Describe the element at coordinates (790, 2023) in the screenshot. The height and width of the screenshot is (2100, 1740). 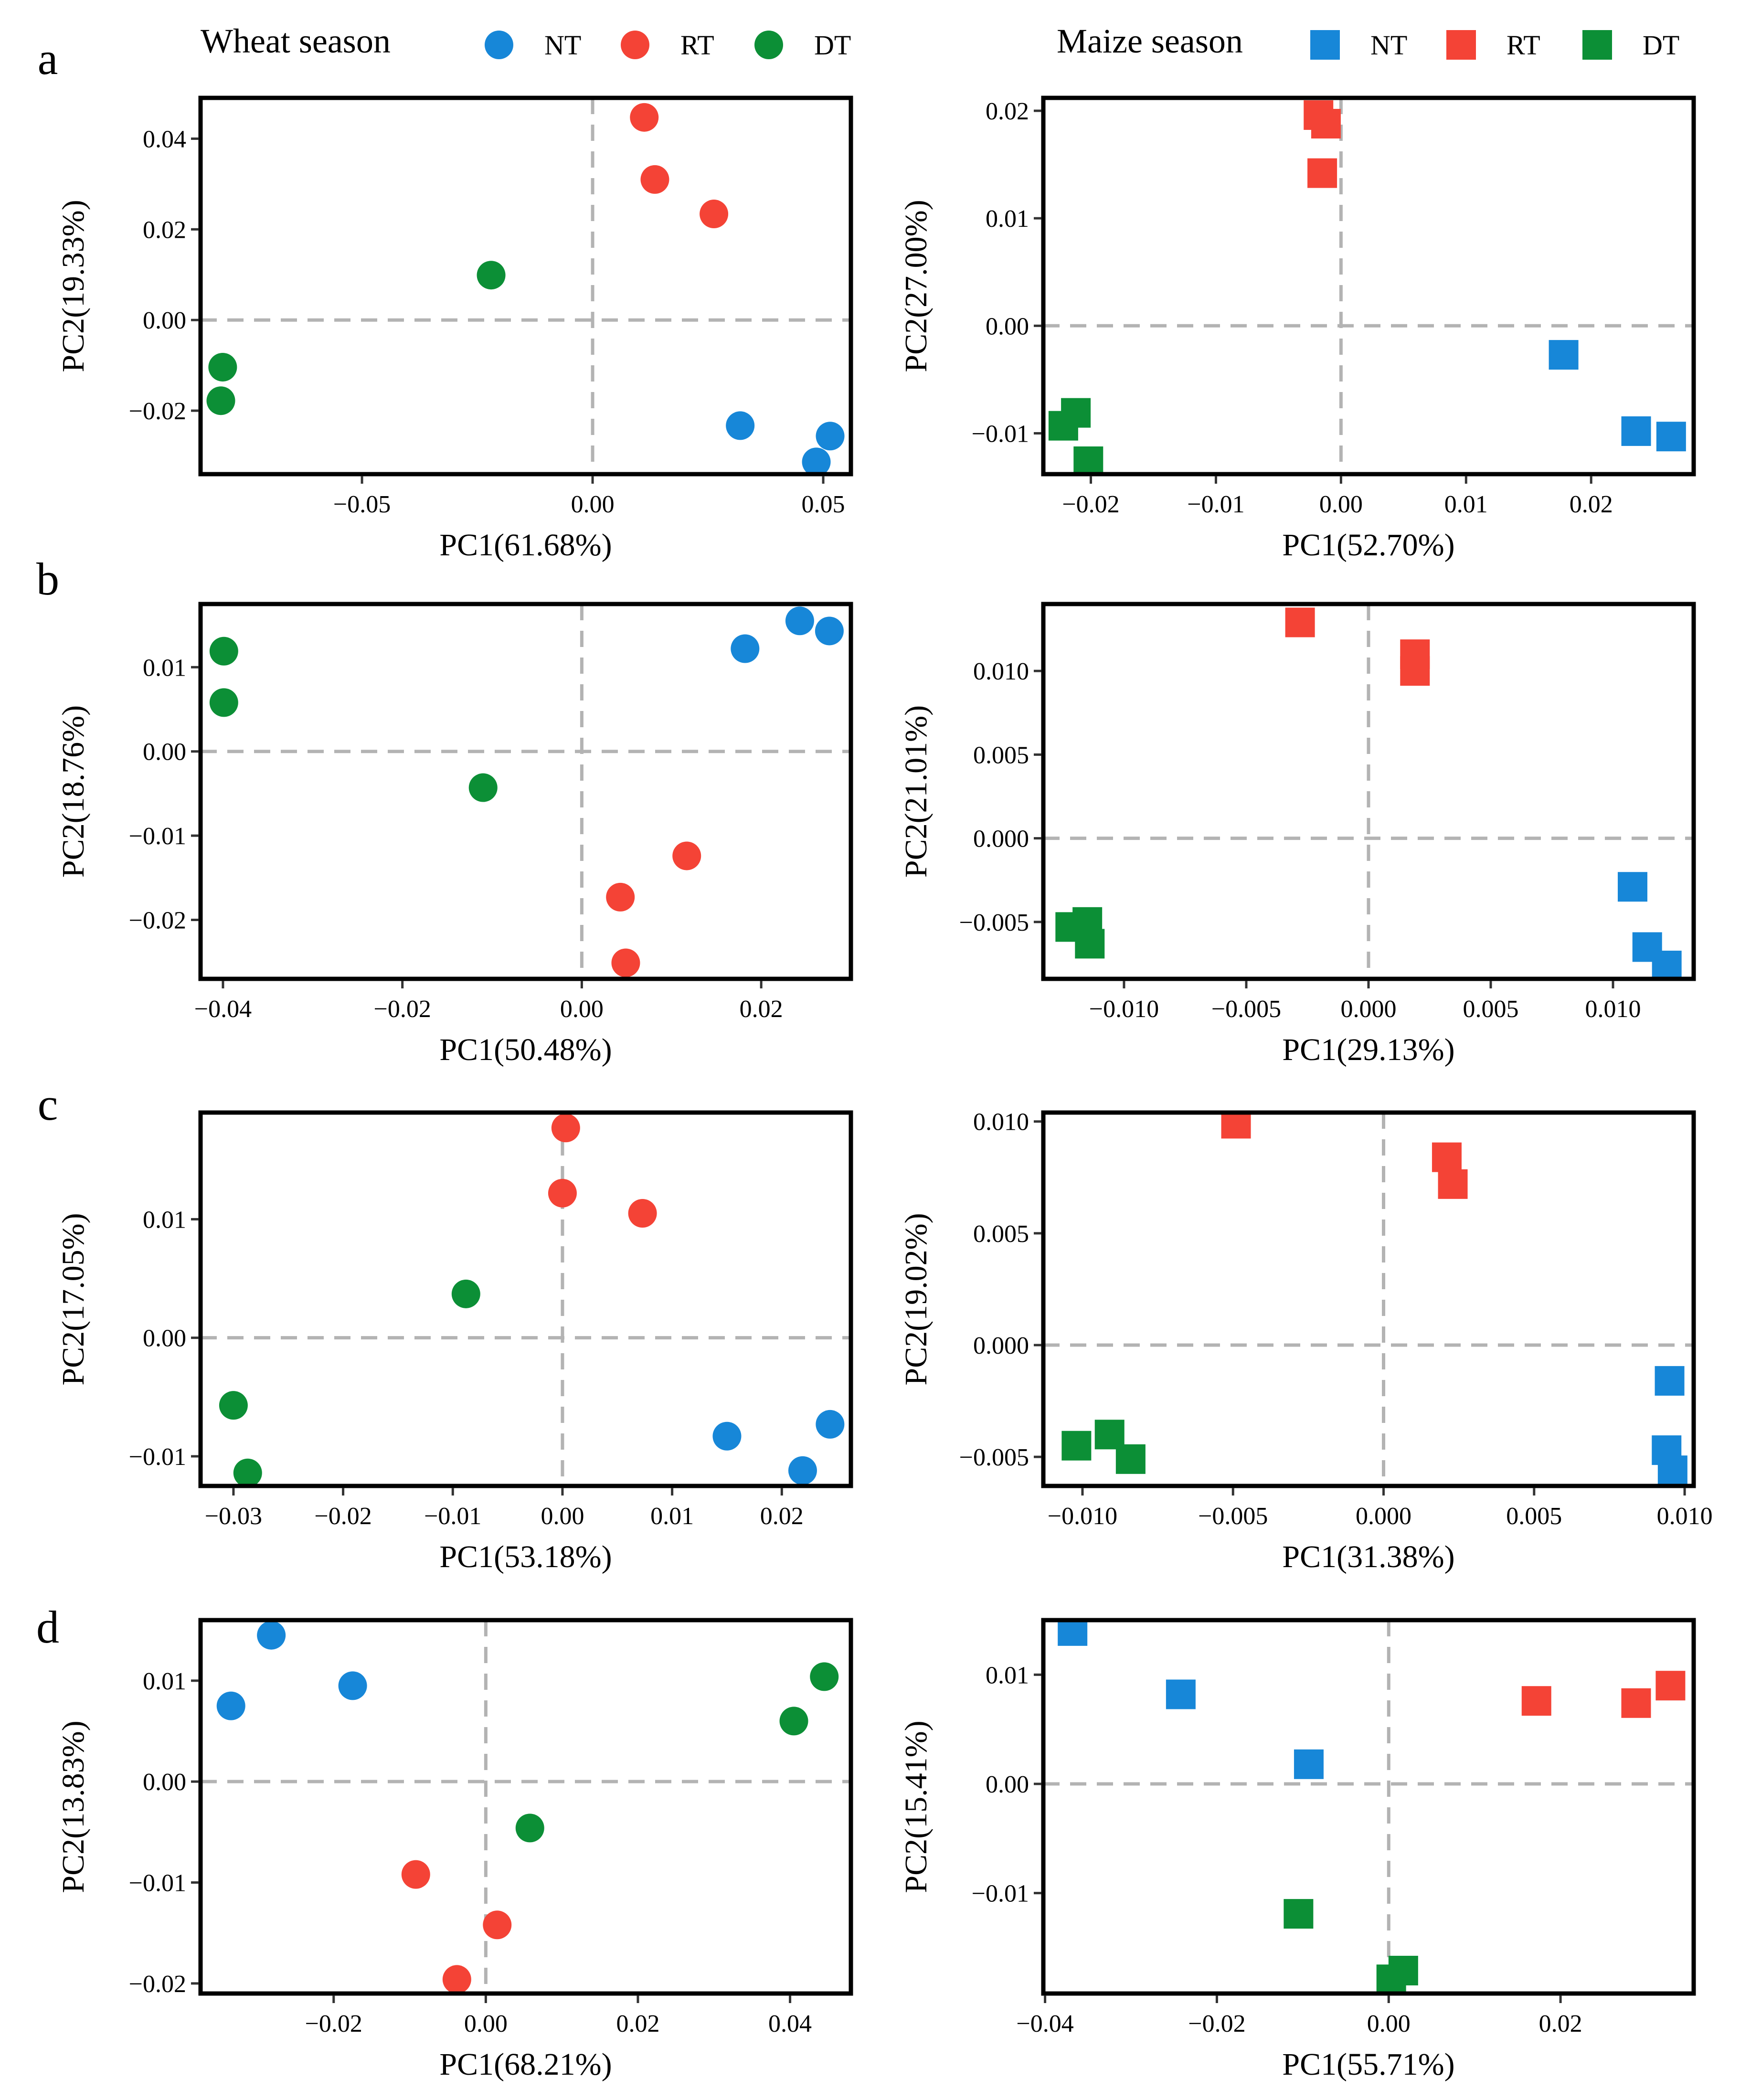
I see `x-tick-label: 0.04` at that location.